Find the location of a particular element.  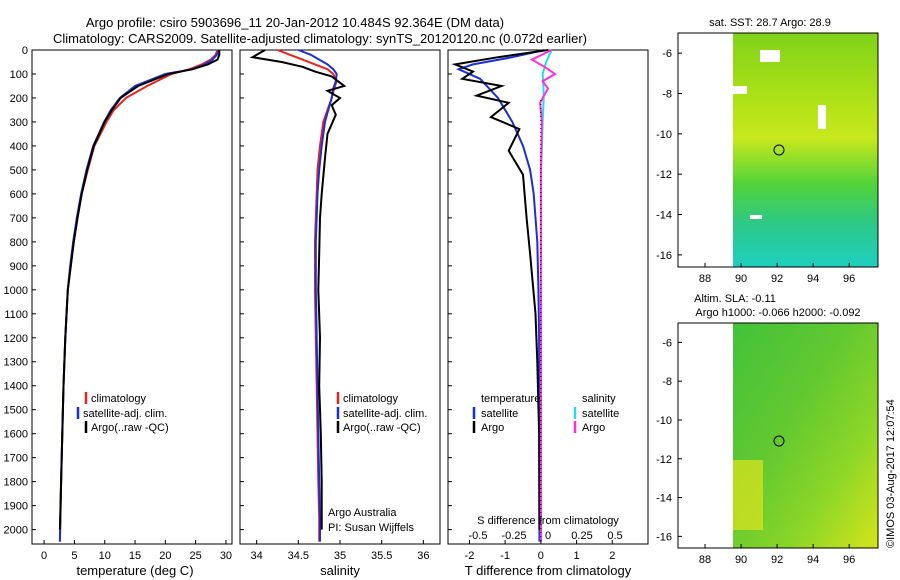

sst-y-ticks: -6 -8 -10 -12 -14 -16 is located at coordinates (669, 155).